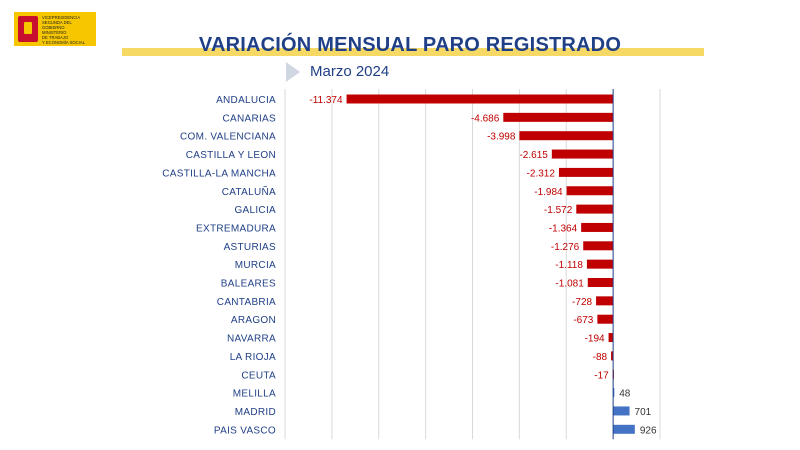 The height and width of the screenshot is (450, 800). Describe the element at coordinates (250, 247) in the screenshot. I see `category-label: ASTURIAS` at that location.